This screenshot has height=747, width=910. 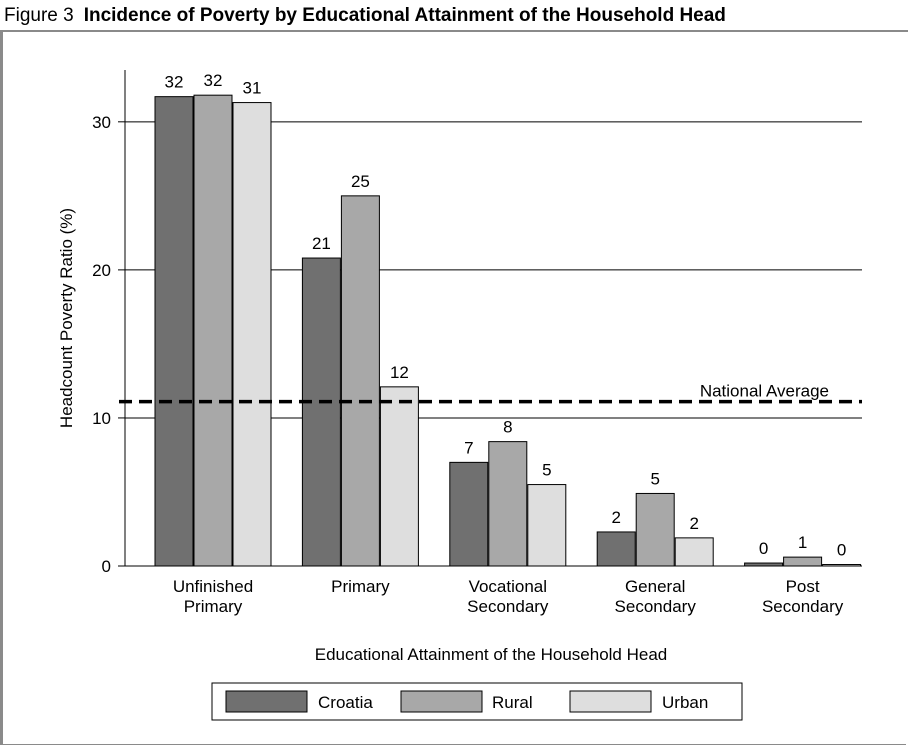 What do you see at coordinates (101, 122) in the screenshot?
I see `y-tick-label: 30` at bounding box center [101, 122].